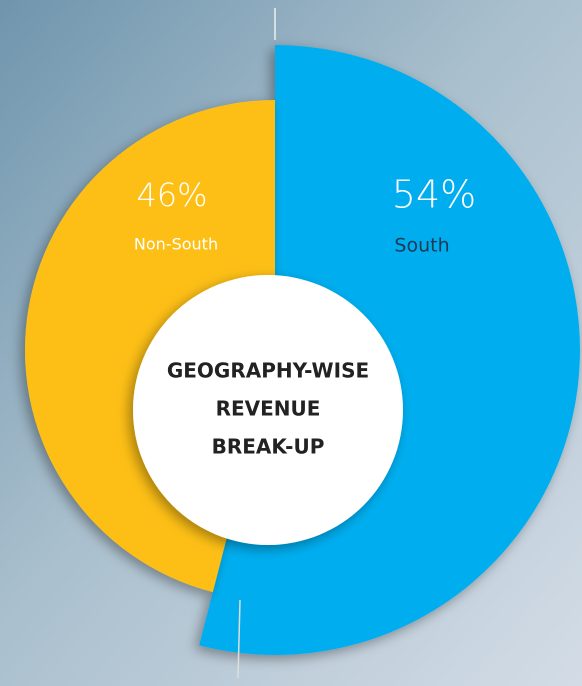 The height and width of the screenshot is (686, 582). What do you see at coordinates (171, 195) in the screenshot?
I see `value-label: 46%` at bounding box center [171, 195].